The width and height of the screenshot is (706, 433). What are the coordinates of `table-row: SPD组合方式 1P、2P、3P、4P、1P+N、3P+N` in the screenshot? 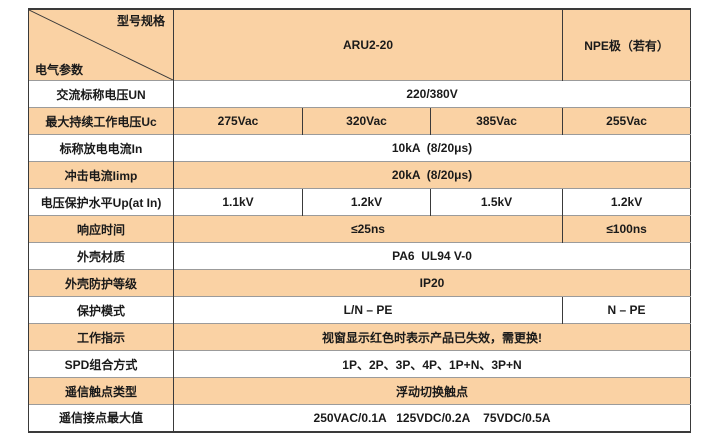 It's located at (359, 364).